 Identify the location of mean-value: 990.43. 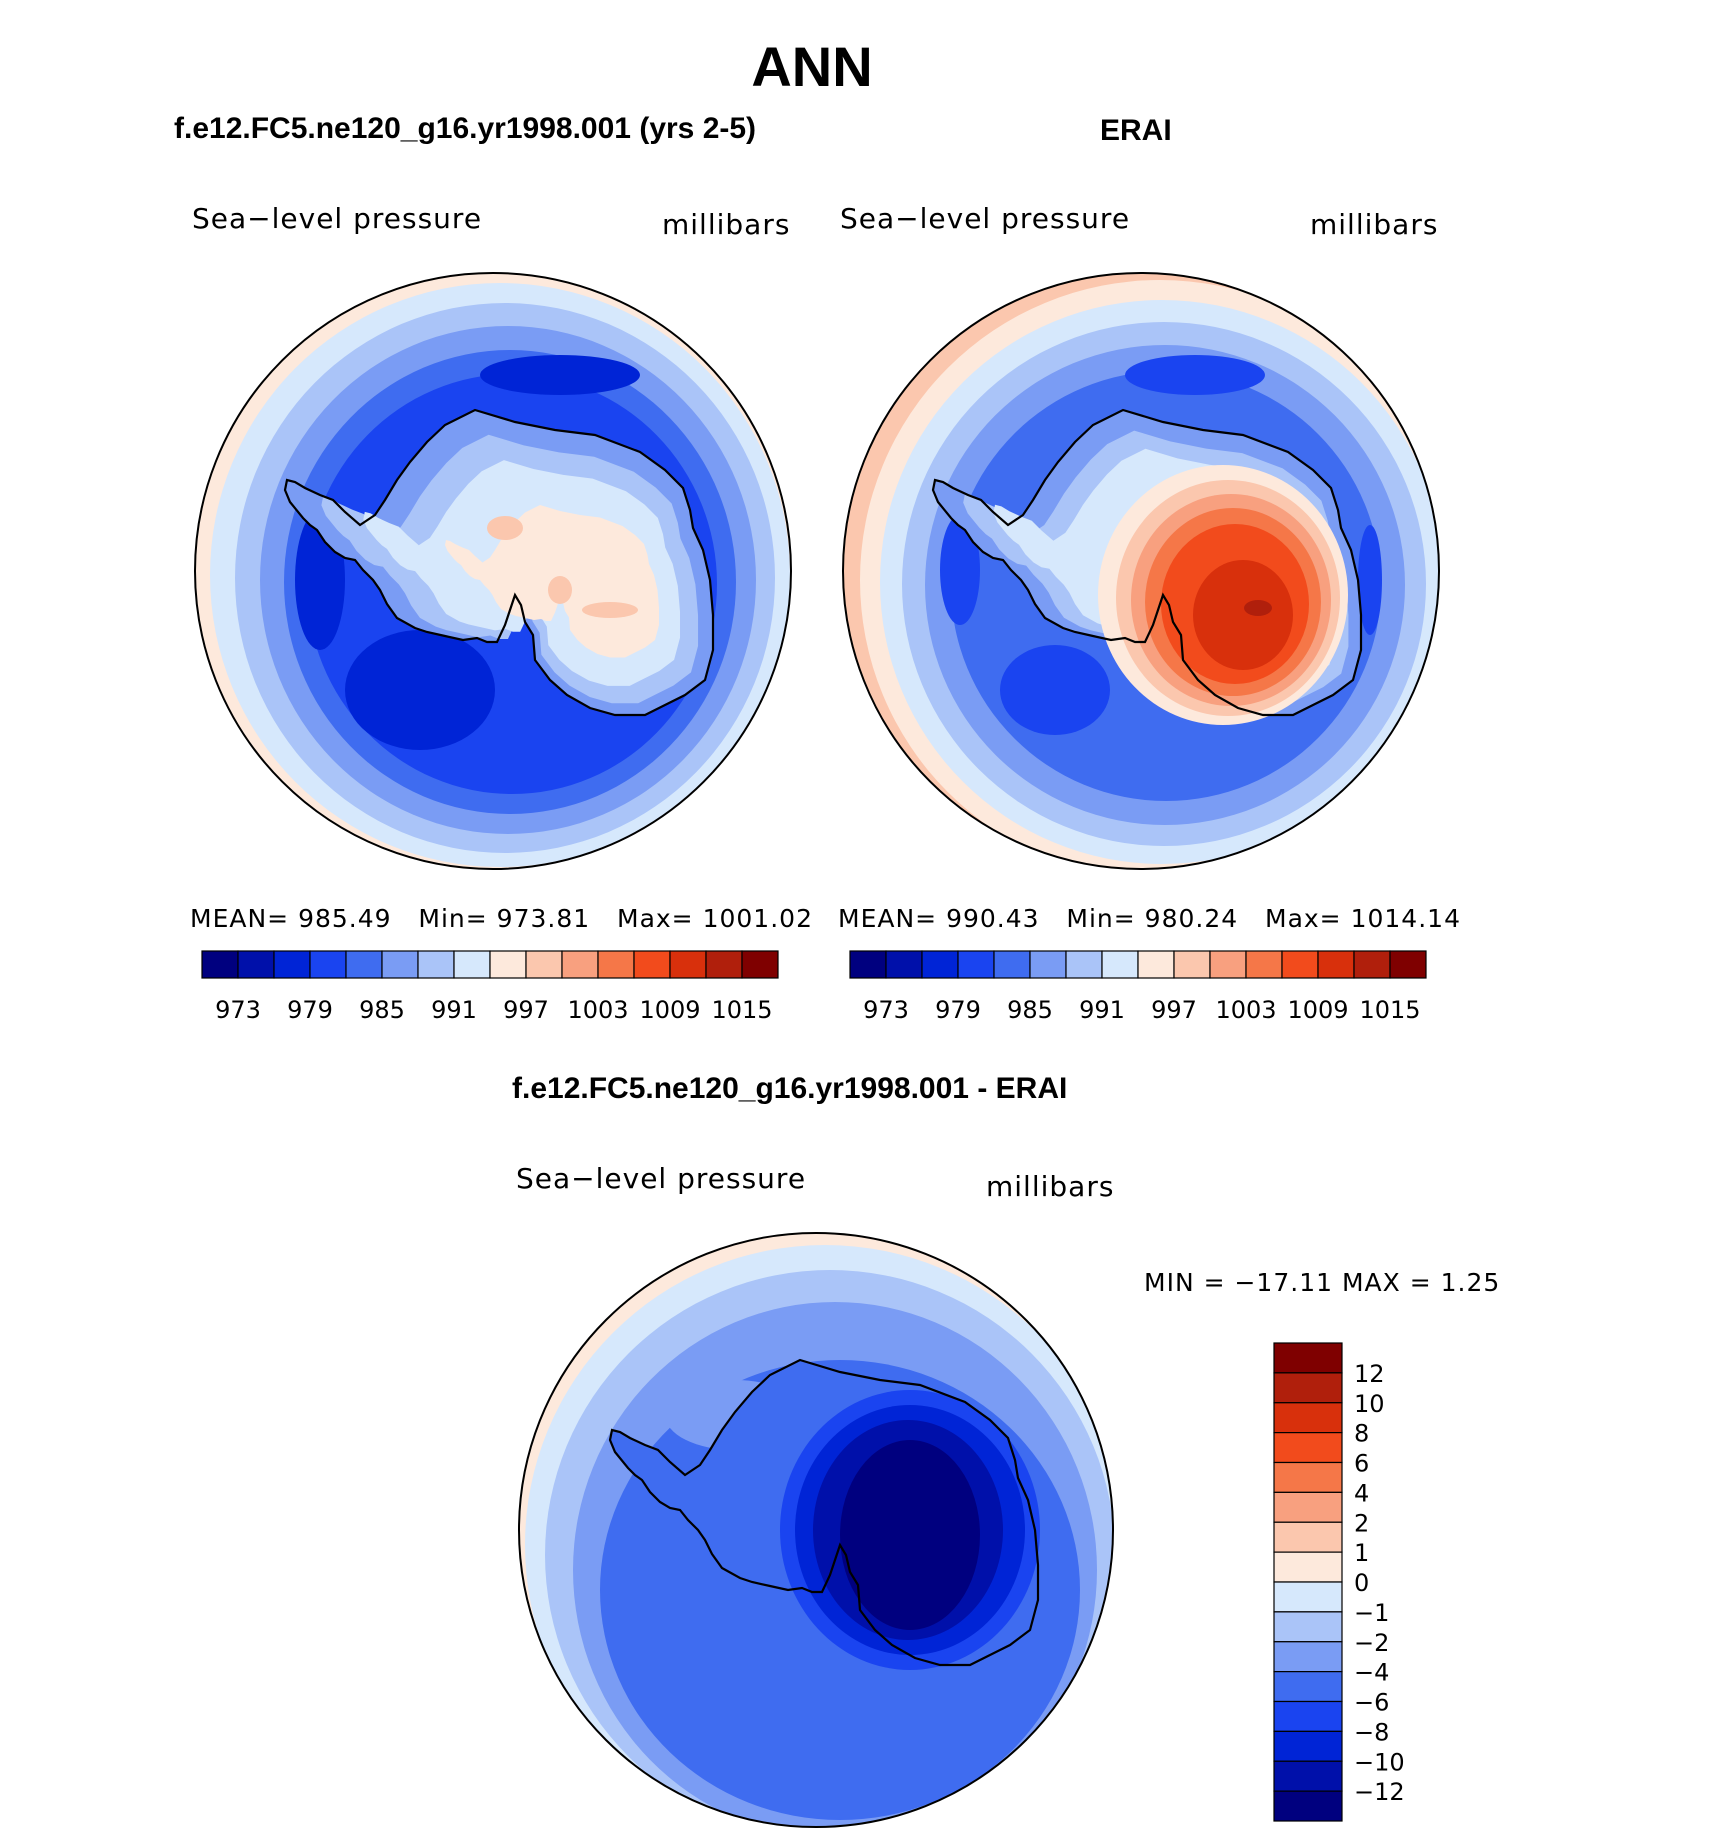
(993, 918).